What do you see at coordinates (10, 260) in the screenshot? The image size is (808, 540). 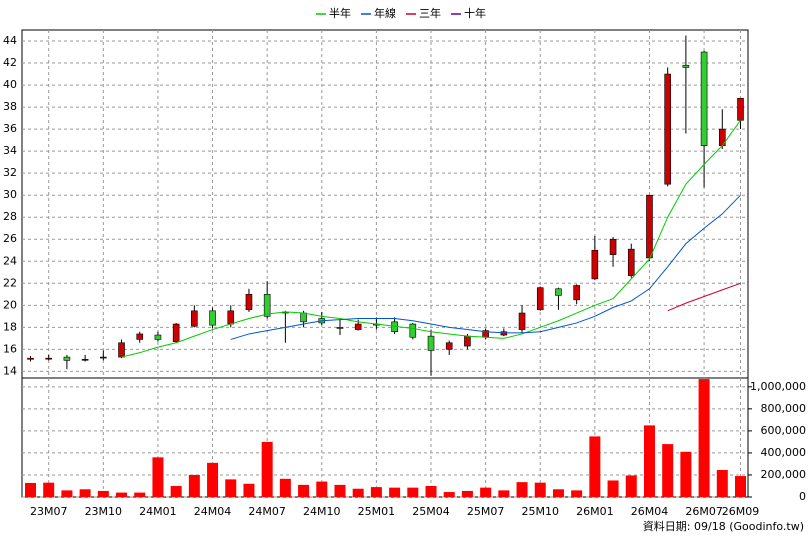 I see `y-tick-label: 24` at bounding box center [10, 260].